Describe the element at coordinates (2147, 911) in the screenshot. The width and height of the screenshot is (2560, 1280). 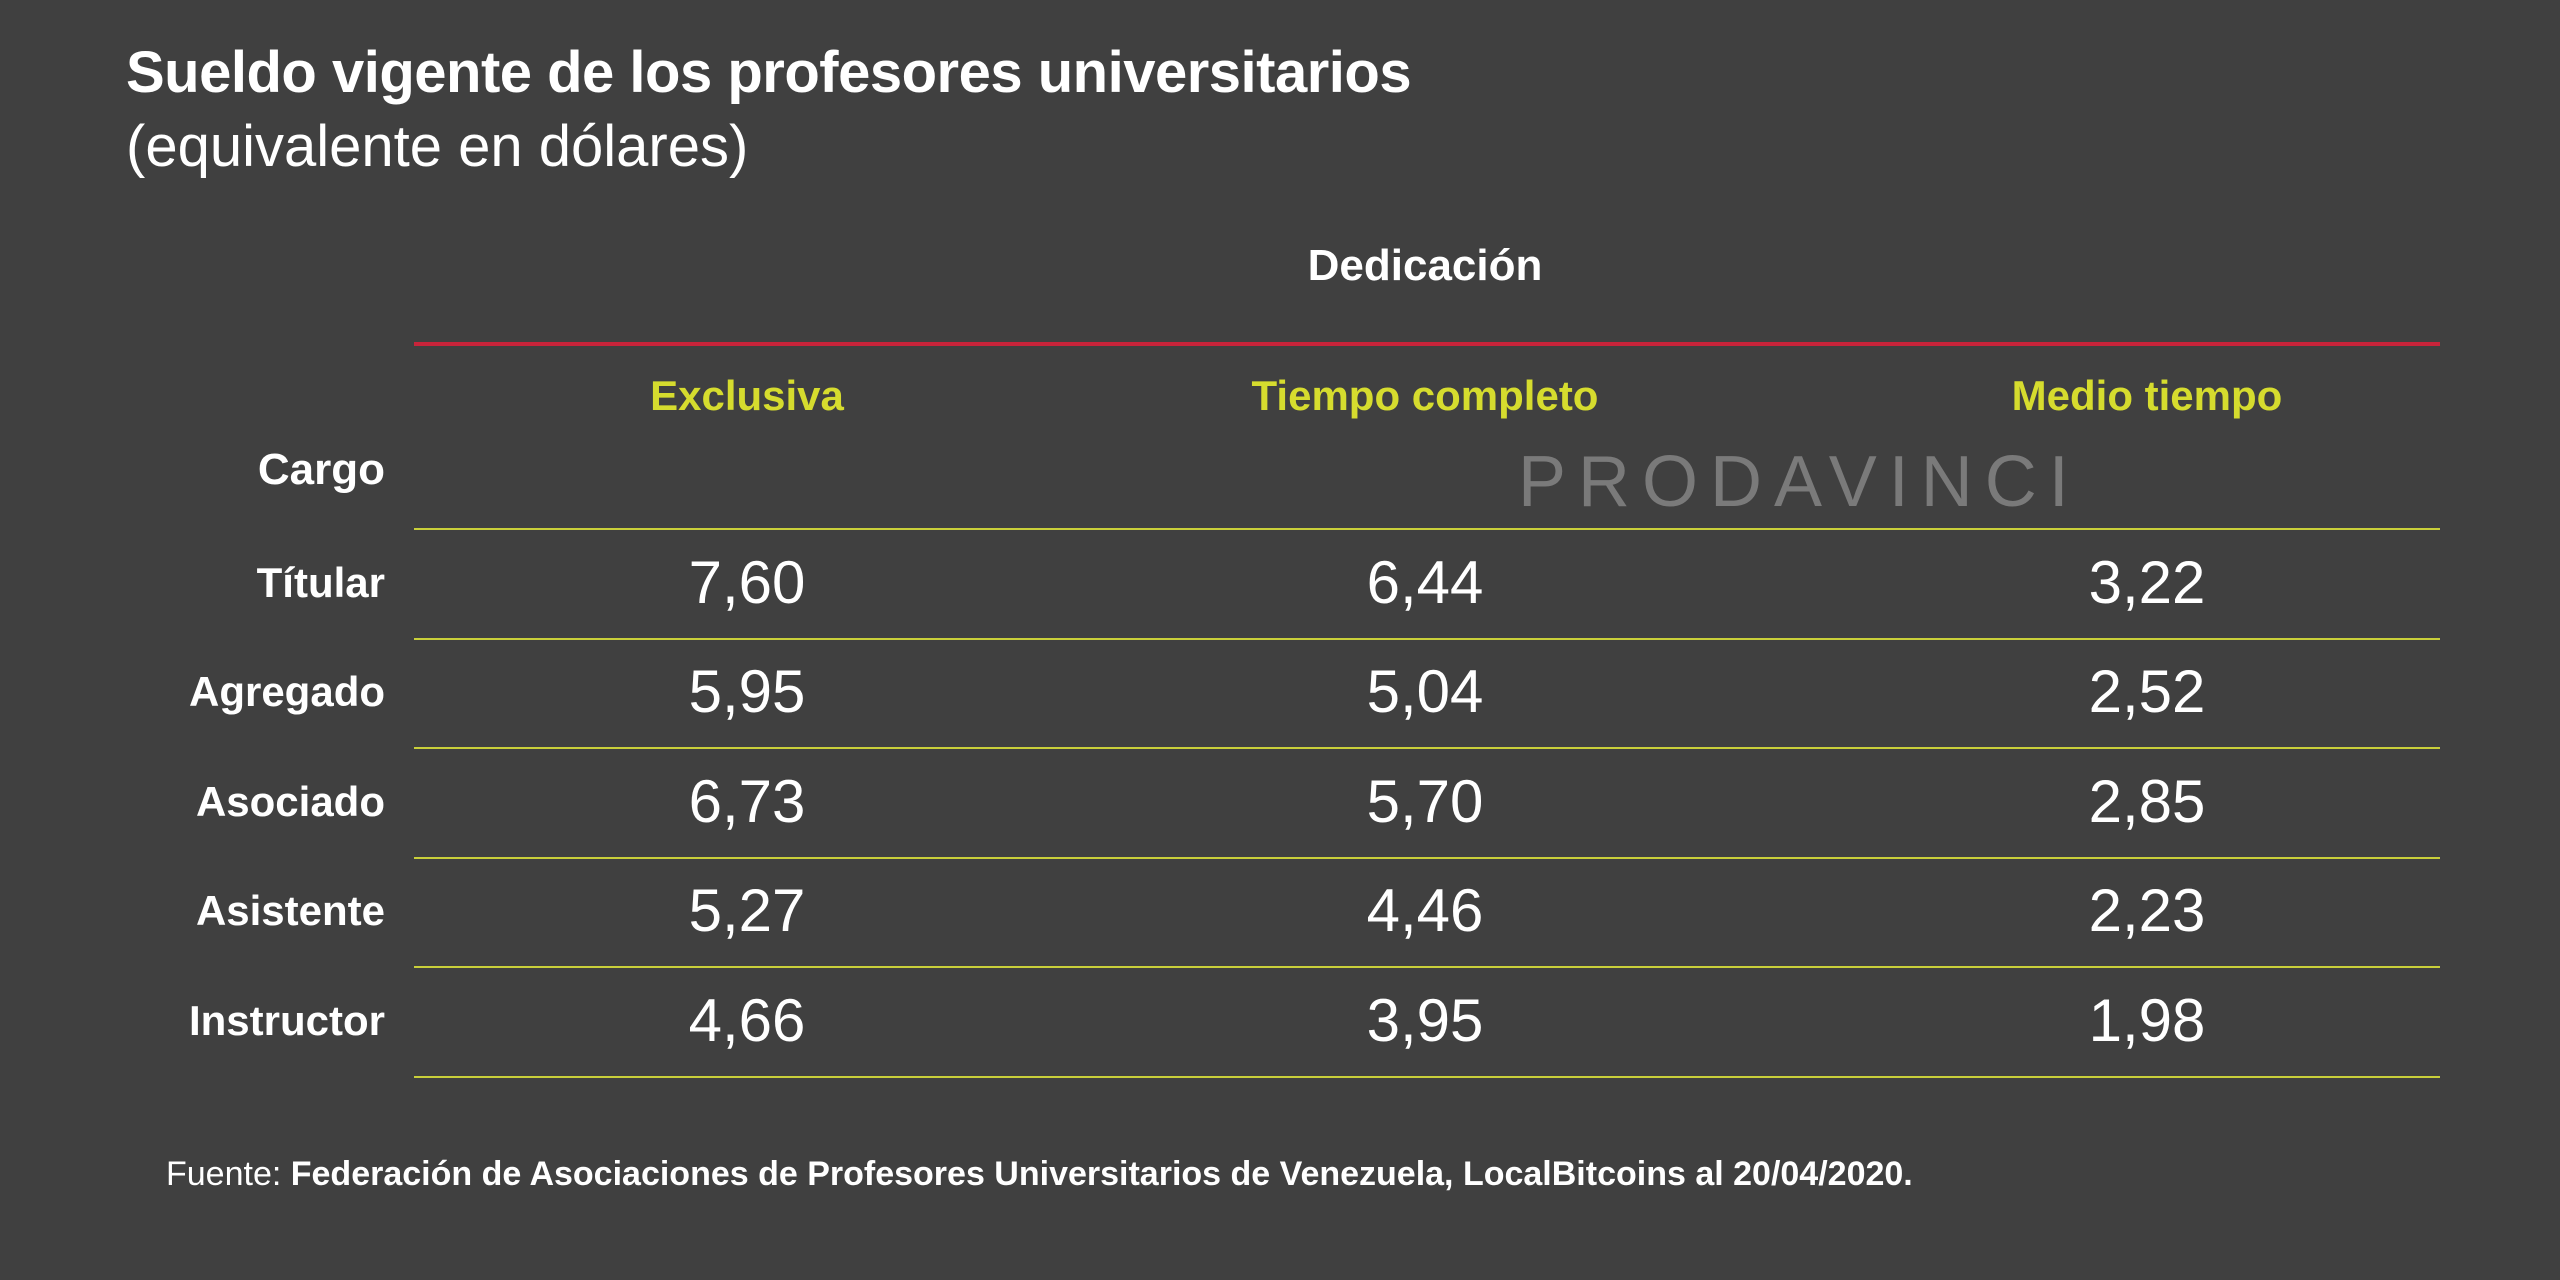
I see `data-cell: 2,23` at that location.